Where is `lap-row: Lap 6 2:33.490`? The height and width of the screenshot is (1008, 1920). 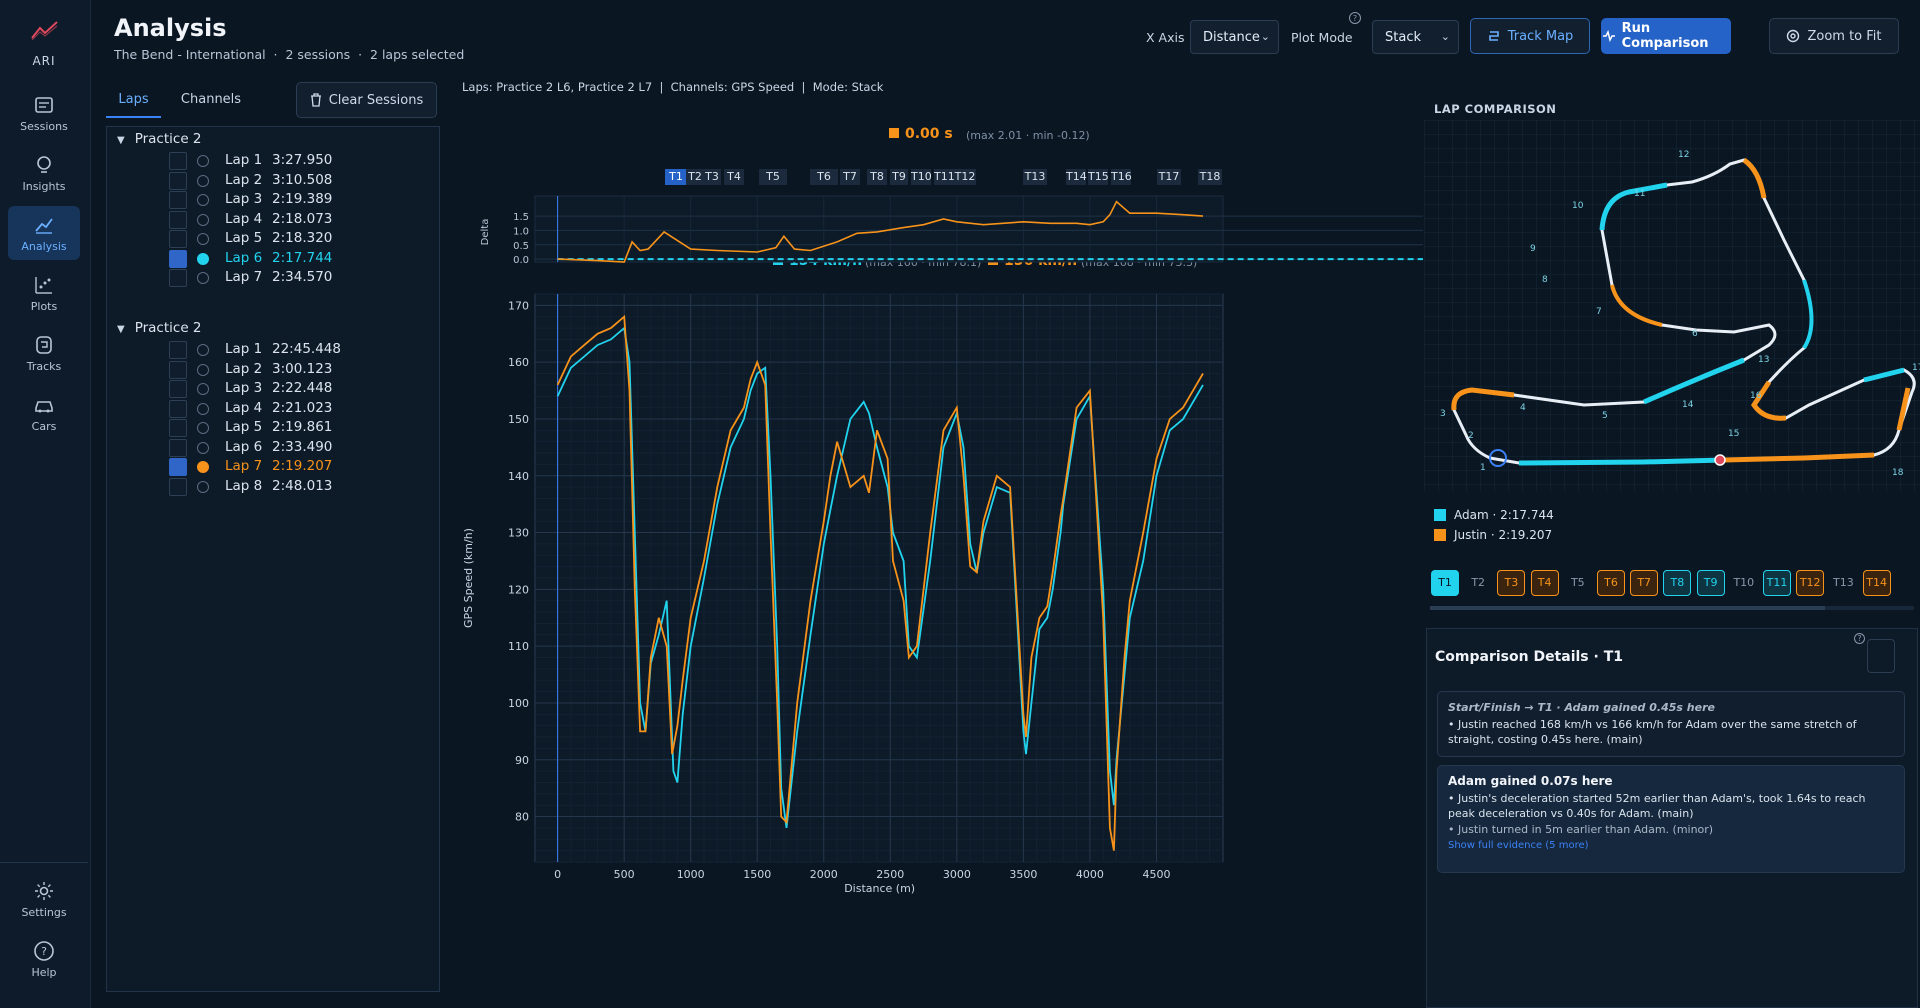 lap-row: Lap 6 2:33.490 is located at coordinates (299, 448).